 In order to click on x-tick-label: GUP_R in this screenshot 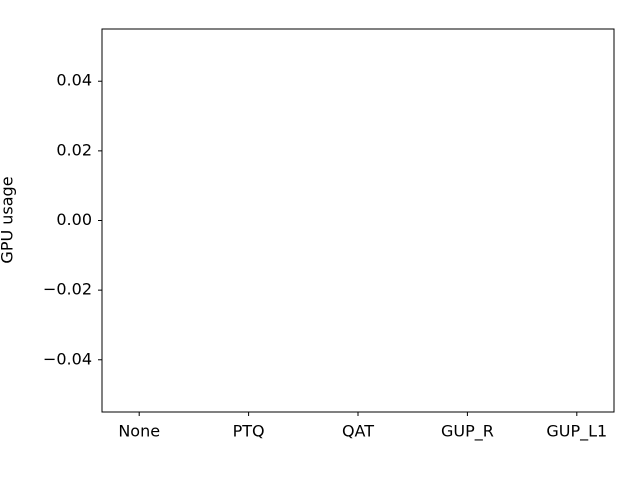, I will do `click(467, 432)`.